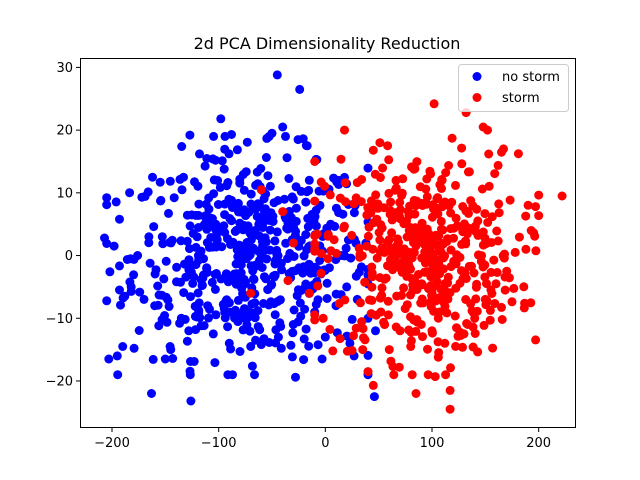 This screenshot has width=640, height=480. What do you see at coordinates (432, 443) in the screenshot?
I see `x-tick-label: 100` at bounding box center [432, 443].